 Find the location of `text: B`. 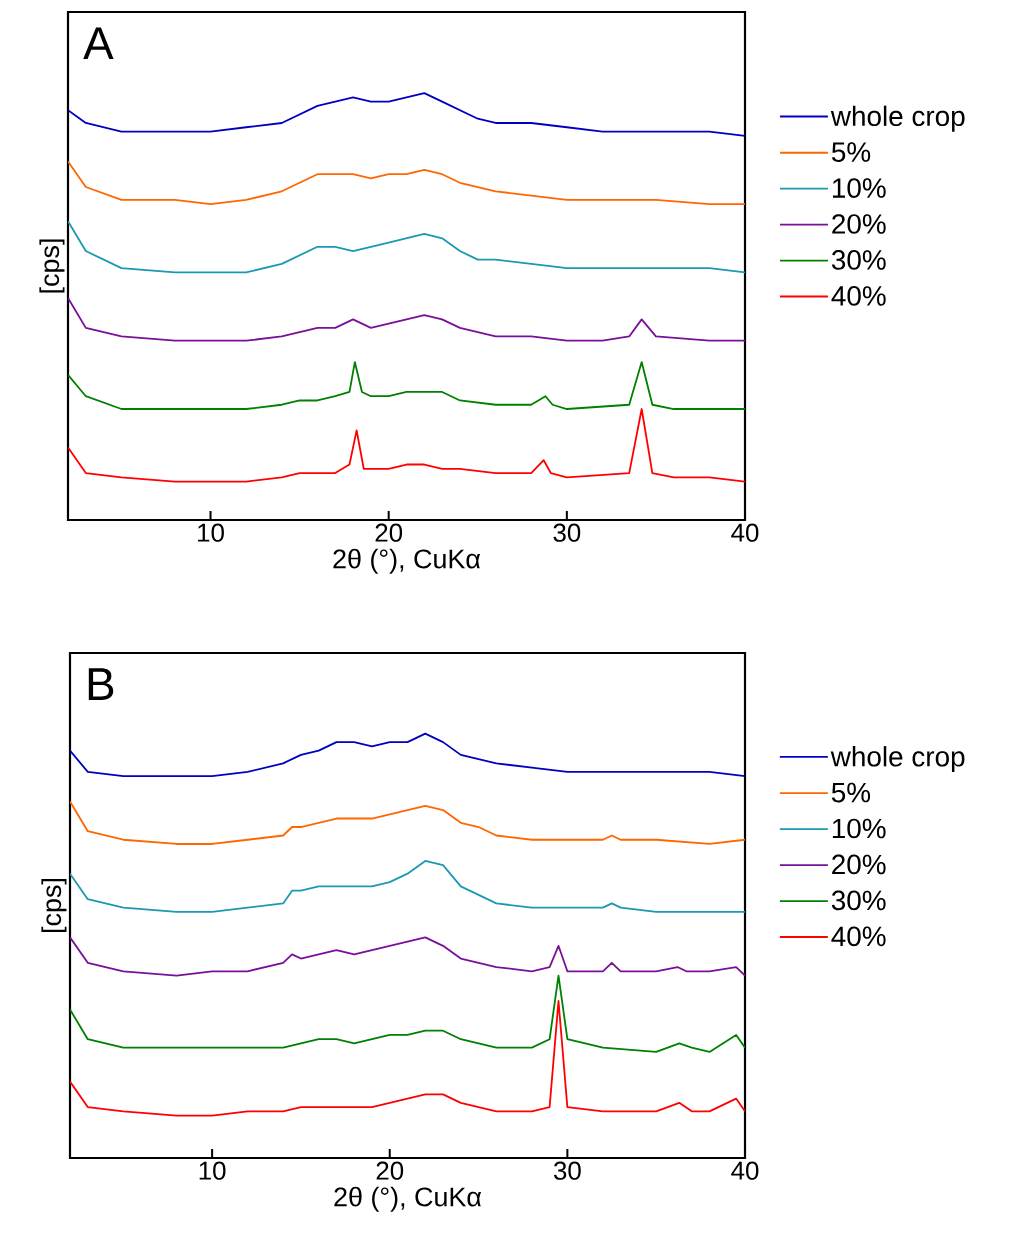

text: B is located at coordinates (101, 684).